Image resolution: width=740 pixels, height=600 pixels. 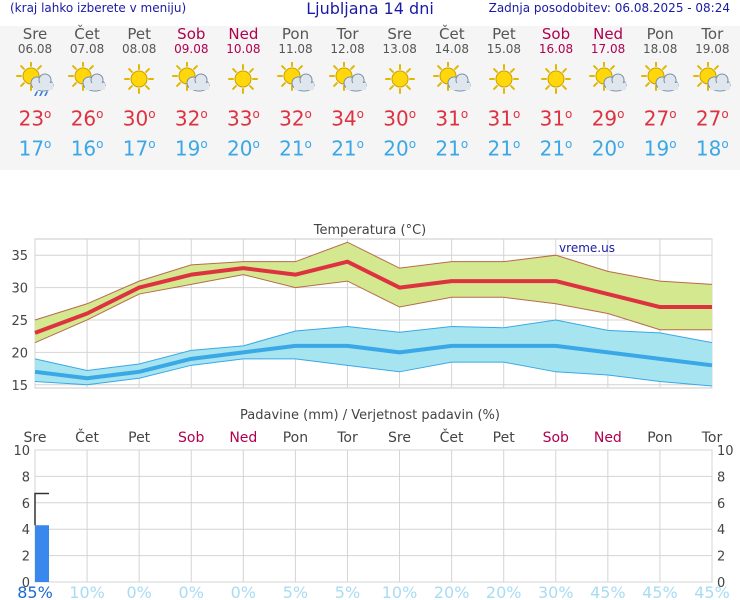 I want to click on temp-y-tick: 15, so click(x=19, y=386).